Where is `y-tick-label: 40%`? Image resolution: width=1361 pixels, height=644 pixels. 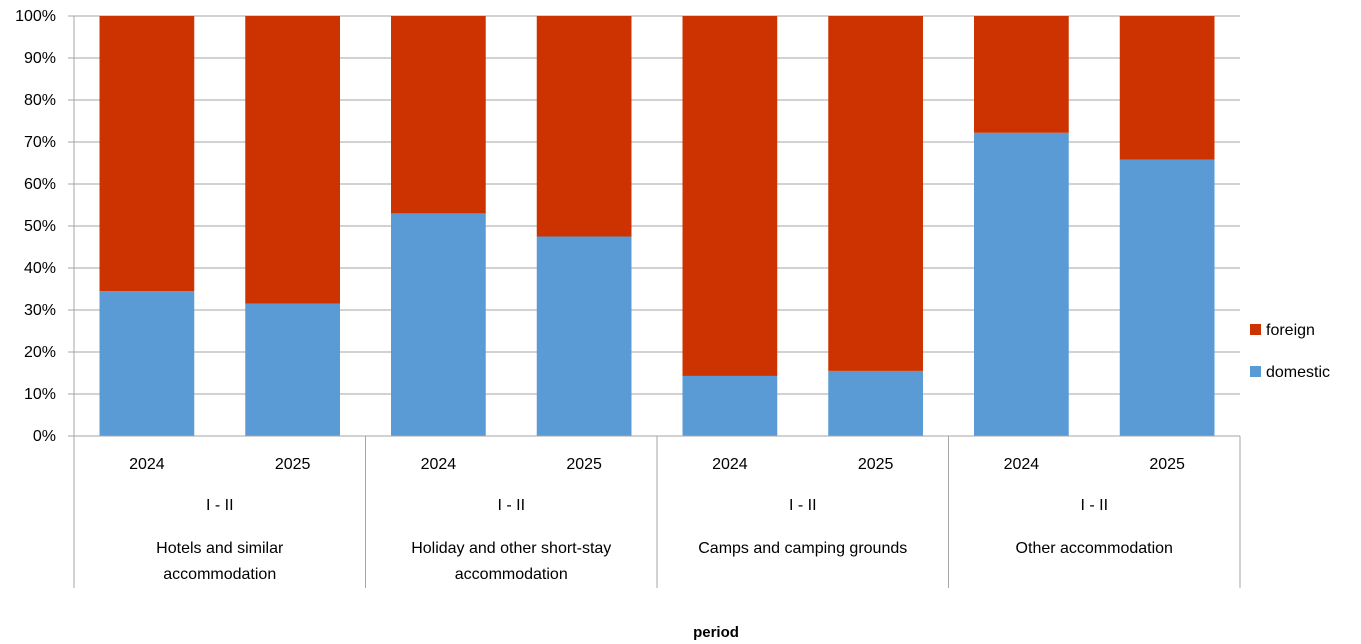
y-tick-label: 40% is located at coordinates (40, 268).